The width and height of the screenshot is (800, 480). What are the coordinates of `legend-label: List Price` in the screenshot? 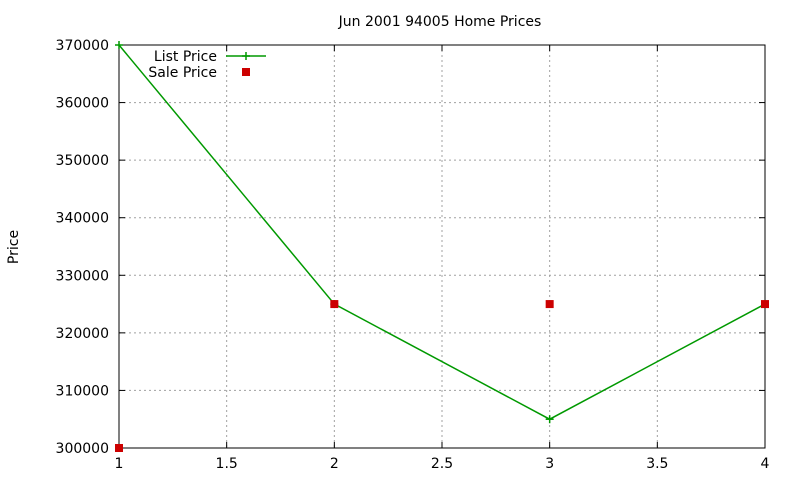 It's located at (185, 57).